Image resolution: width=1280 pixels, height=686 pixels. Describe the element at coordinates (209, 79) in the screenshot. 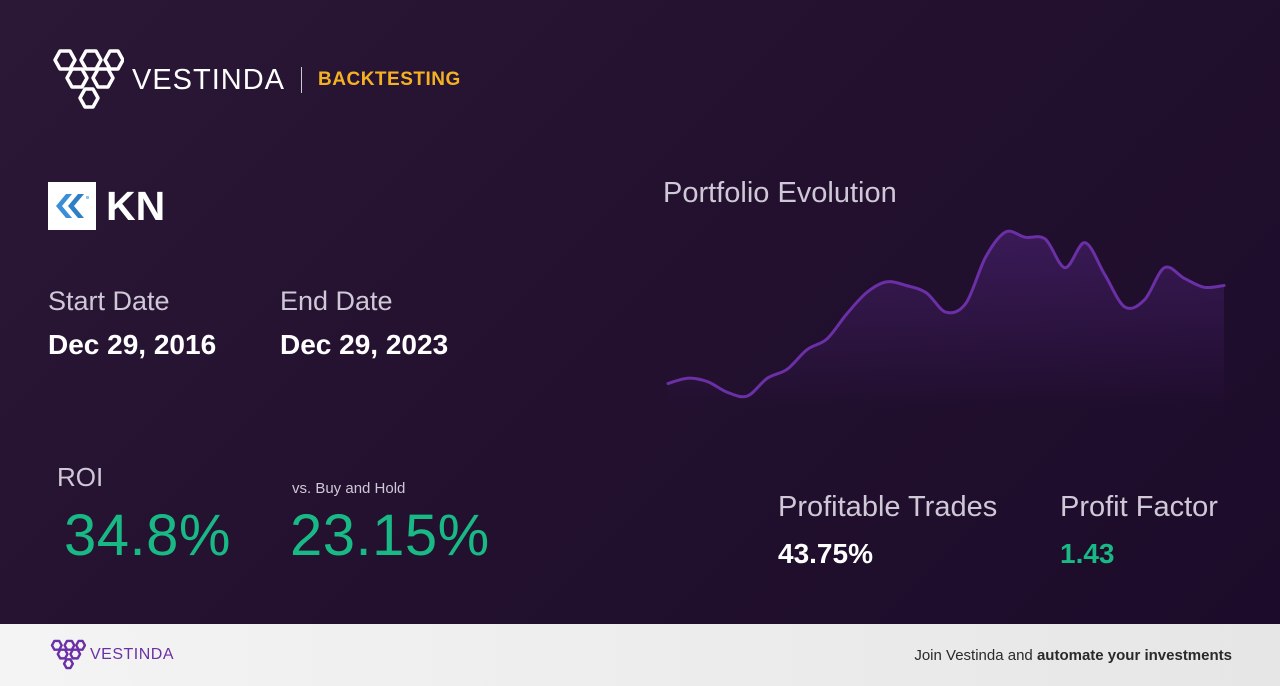

I see `brand-name: VESTINDA` at that location.